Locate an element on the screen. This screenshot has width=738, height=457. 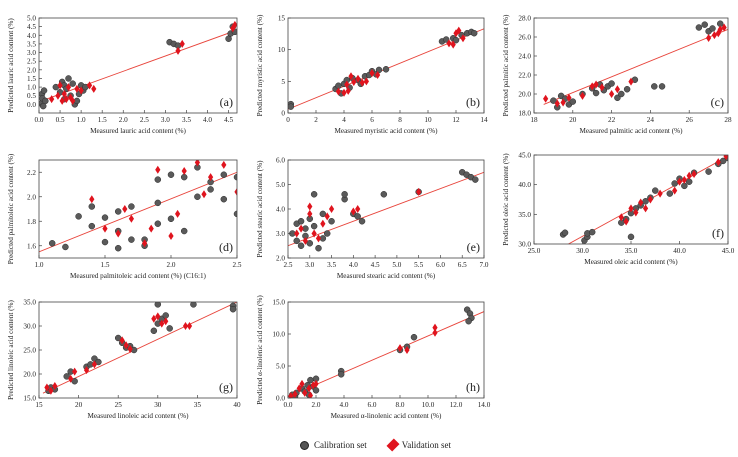
x-tick-label: 1.0 is located at coordinates (81, 120).